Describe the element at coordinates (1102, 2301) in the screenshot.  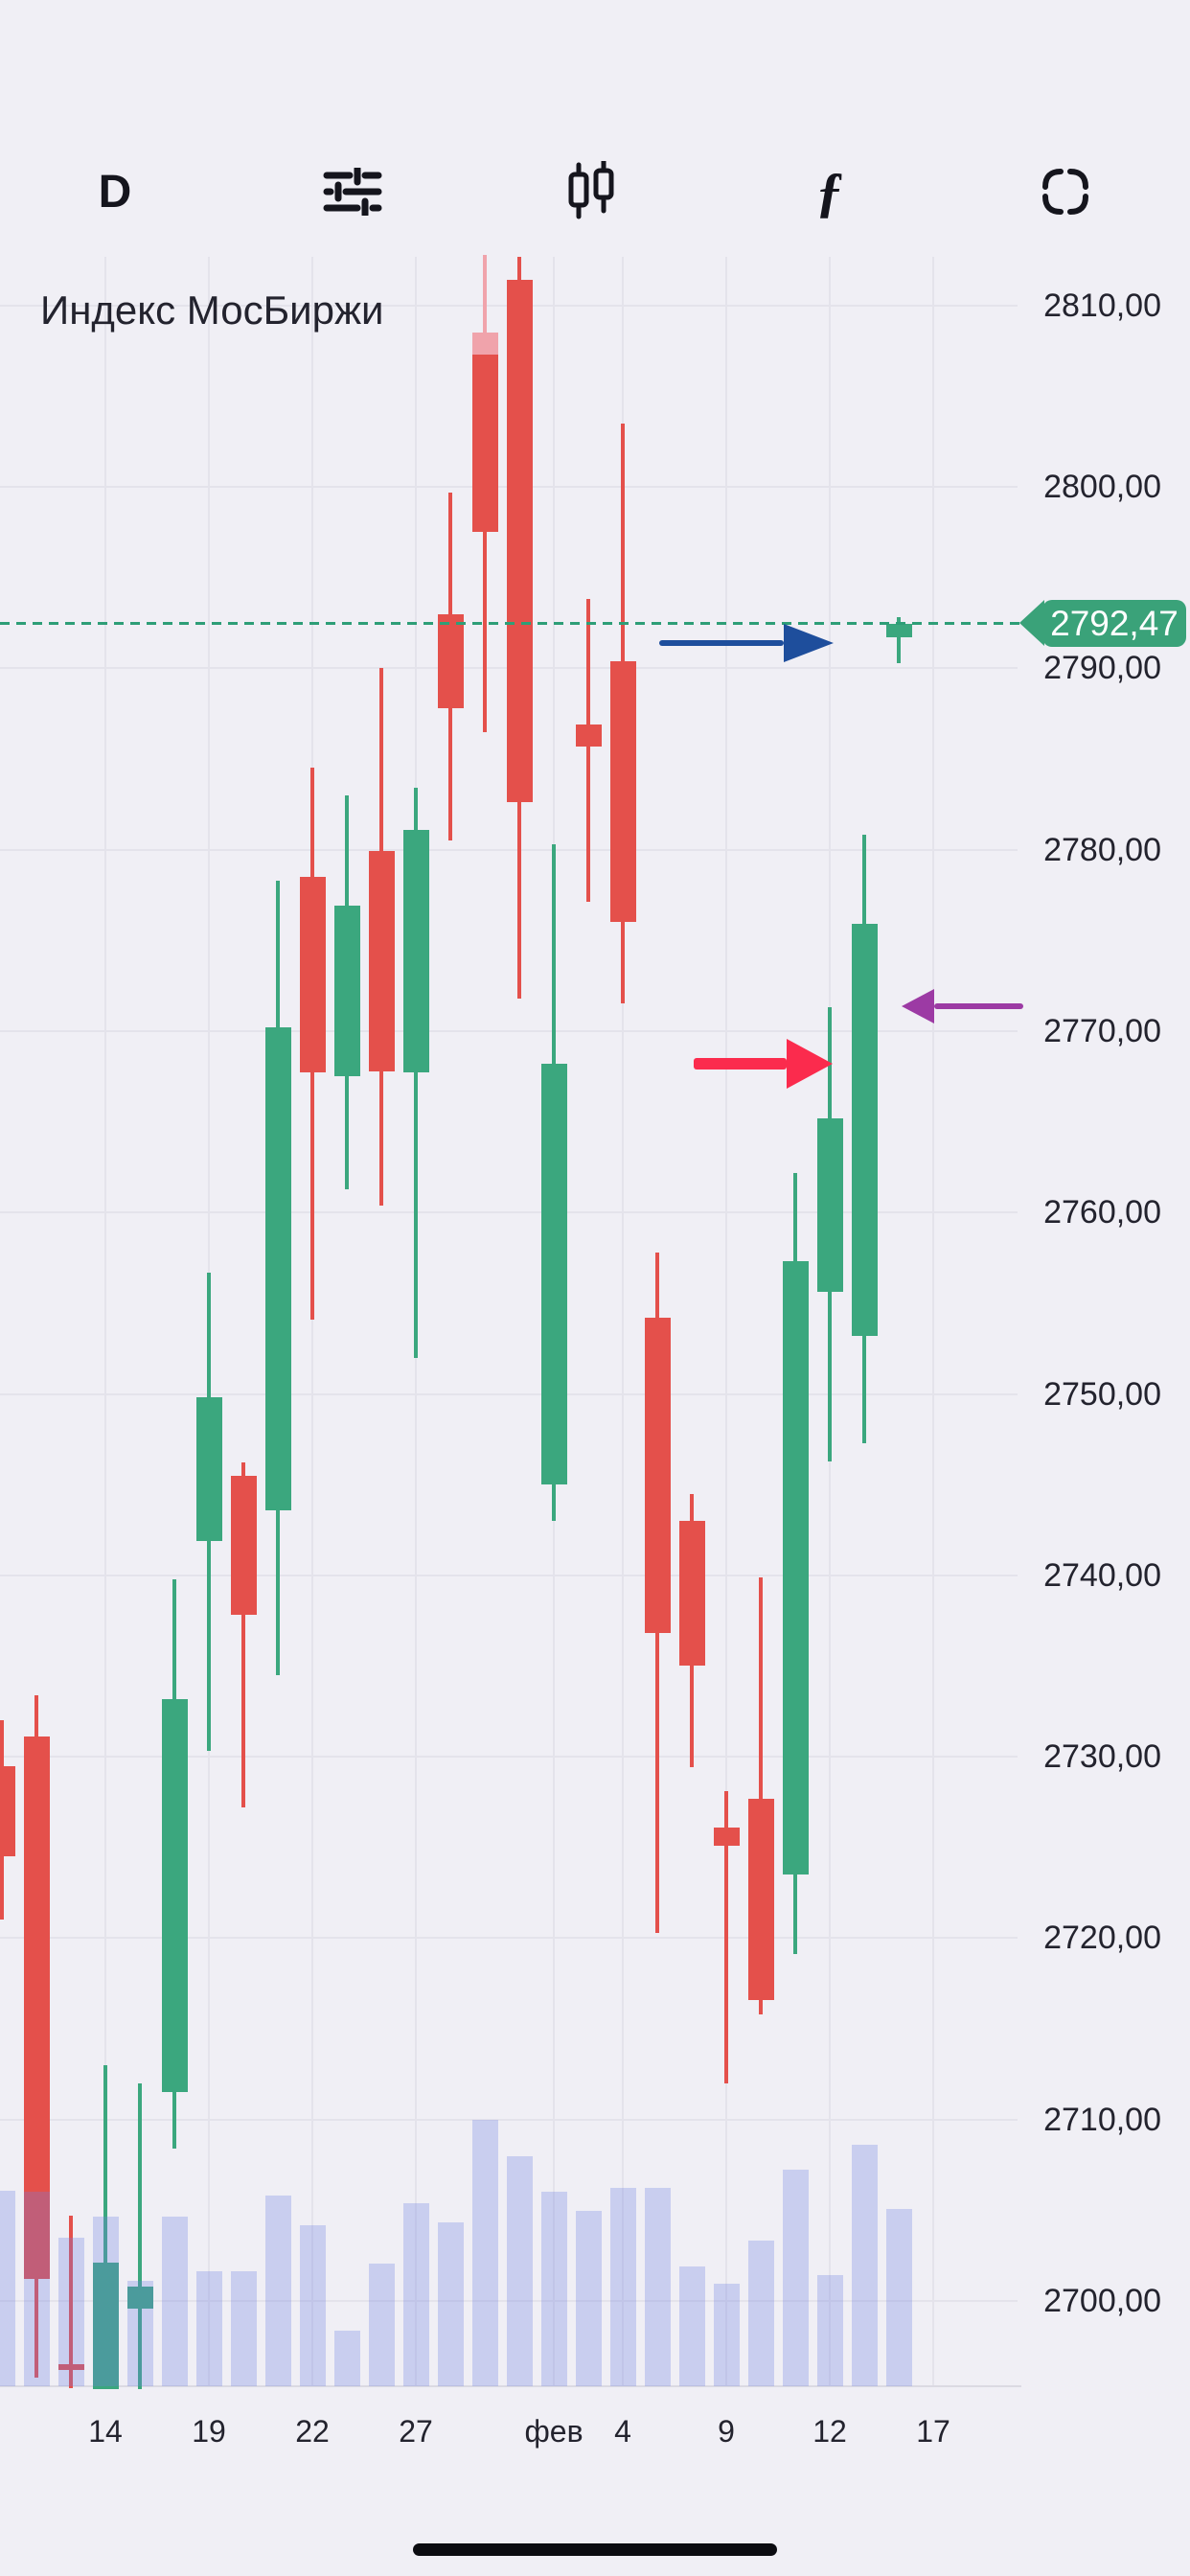
I see `price-axis-label: 2700,00` at that location.